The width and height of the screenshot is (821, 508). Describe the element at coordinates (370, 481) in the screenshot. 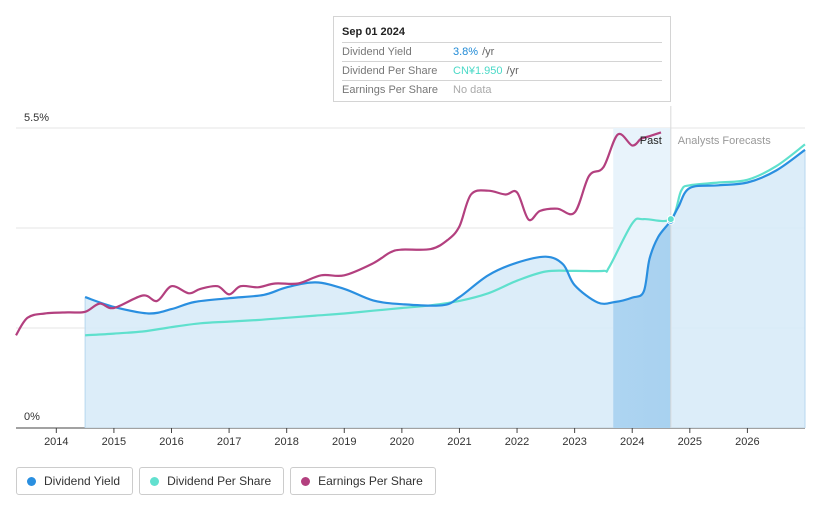

I see `legend-label: Earnings Per Share` at that location.